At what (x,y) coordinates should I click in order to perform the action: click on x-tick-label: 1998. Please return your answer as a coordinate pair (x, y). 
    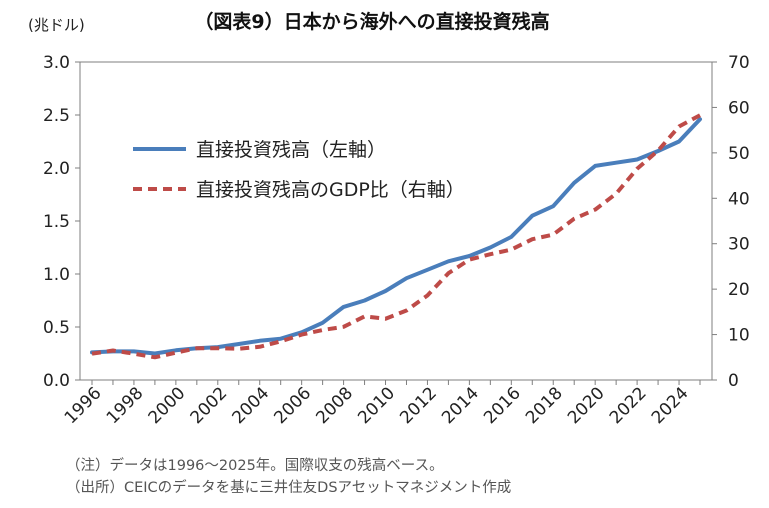
    Looking at the image, I should click on (125, 405).